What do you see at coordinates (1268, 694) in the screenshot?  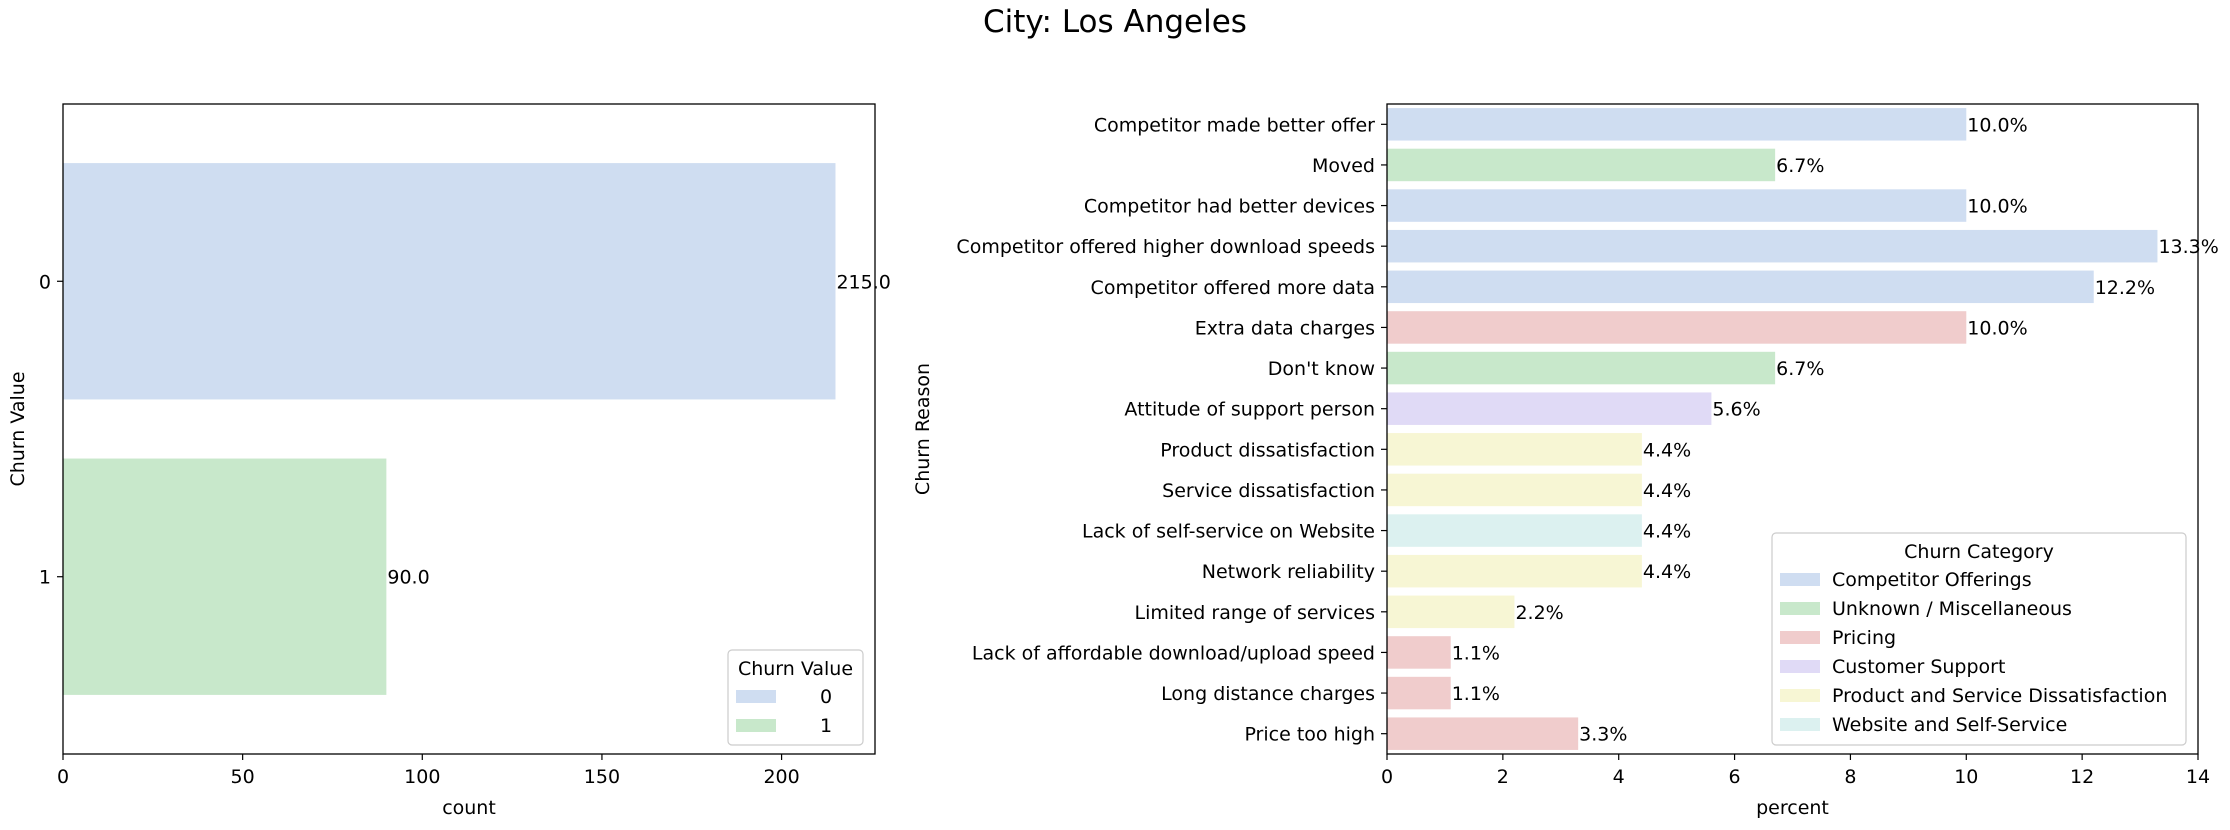 I see `y-tick-label: Long distance charges` at bounding box center [1268, 694].